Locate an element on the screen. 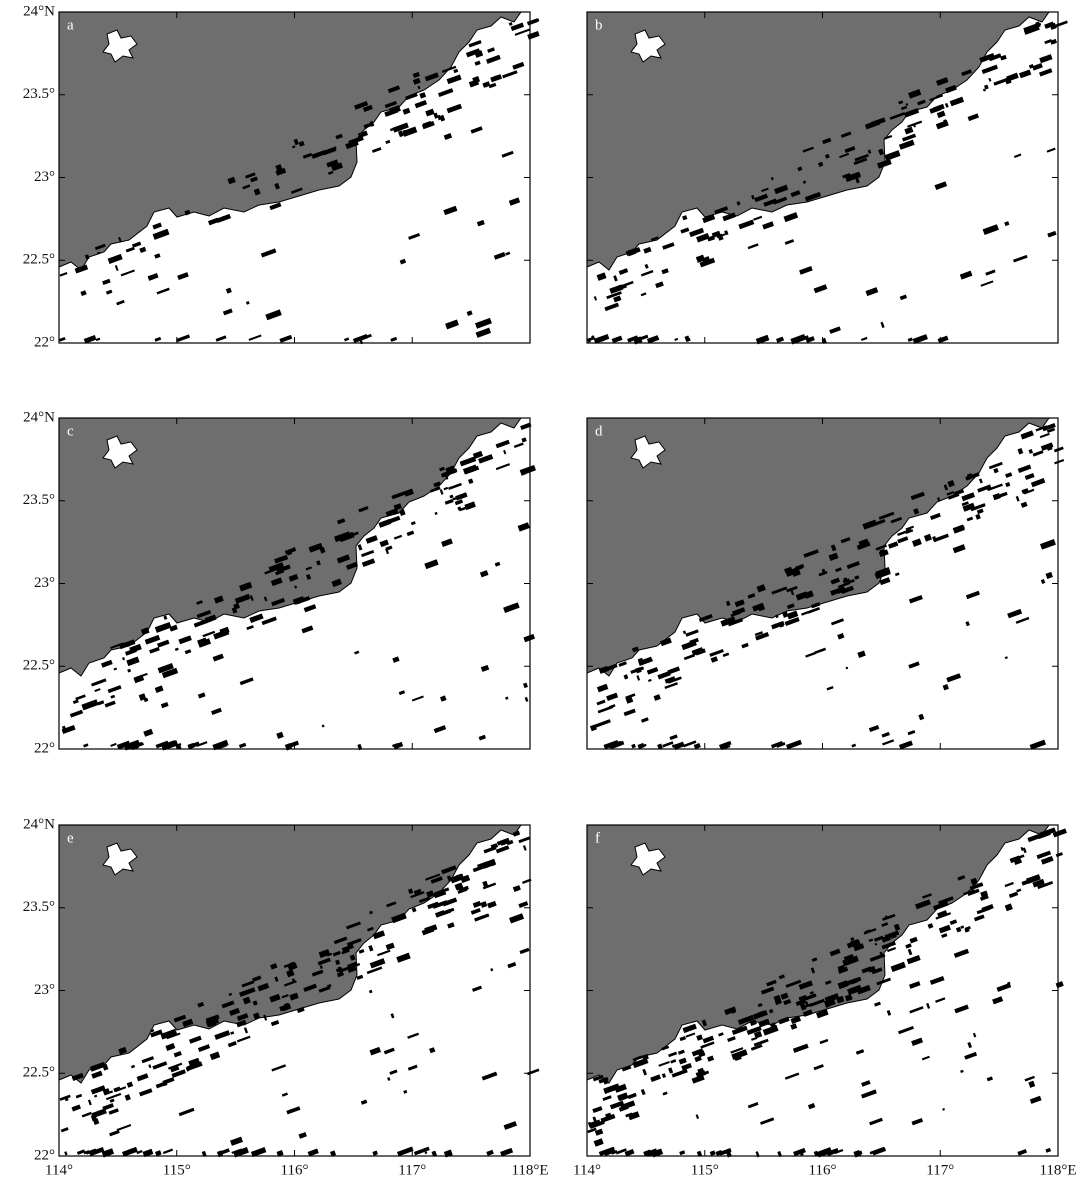 The height and width of the screenshot is (1188, 1091). x-tick-label: 117° is located at coordinates (412, 1170).